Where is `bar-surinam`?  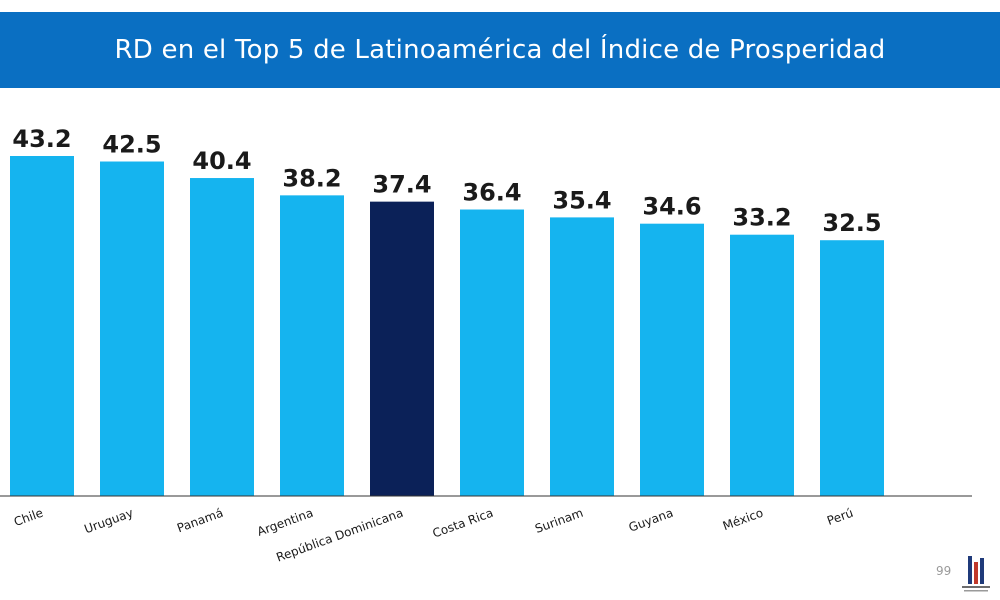 bar-surinam is located at coordinates (582, 356).